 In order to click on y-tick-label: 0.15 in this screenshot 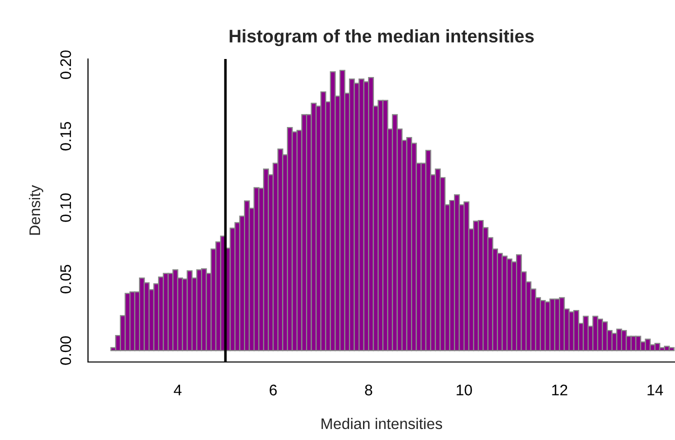, I will do `click(66, 136)`.